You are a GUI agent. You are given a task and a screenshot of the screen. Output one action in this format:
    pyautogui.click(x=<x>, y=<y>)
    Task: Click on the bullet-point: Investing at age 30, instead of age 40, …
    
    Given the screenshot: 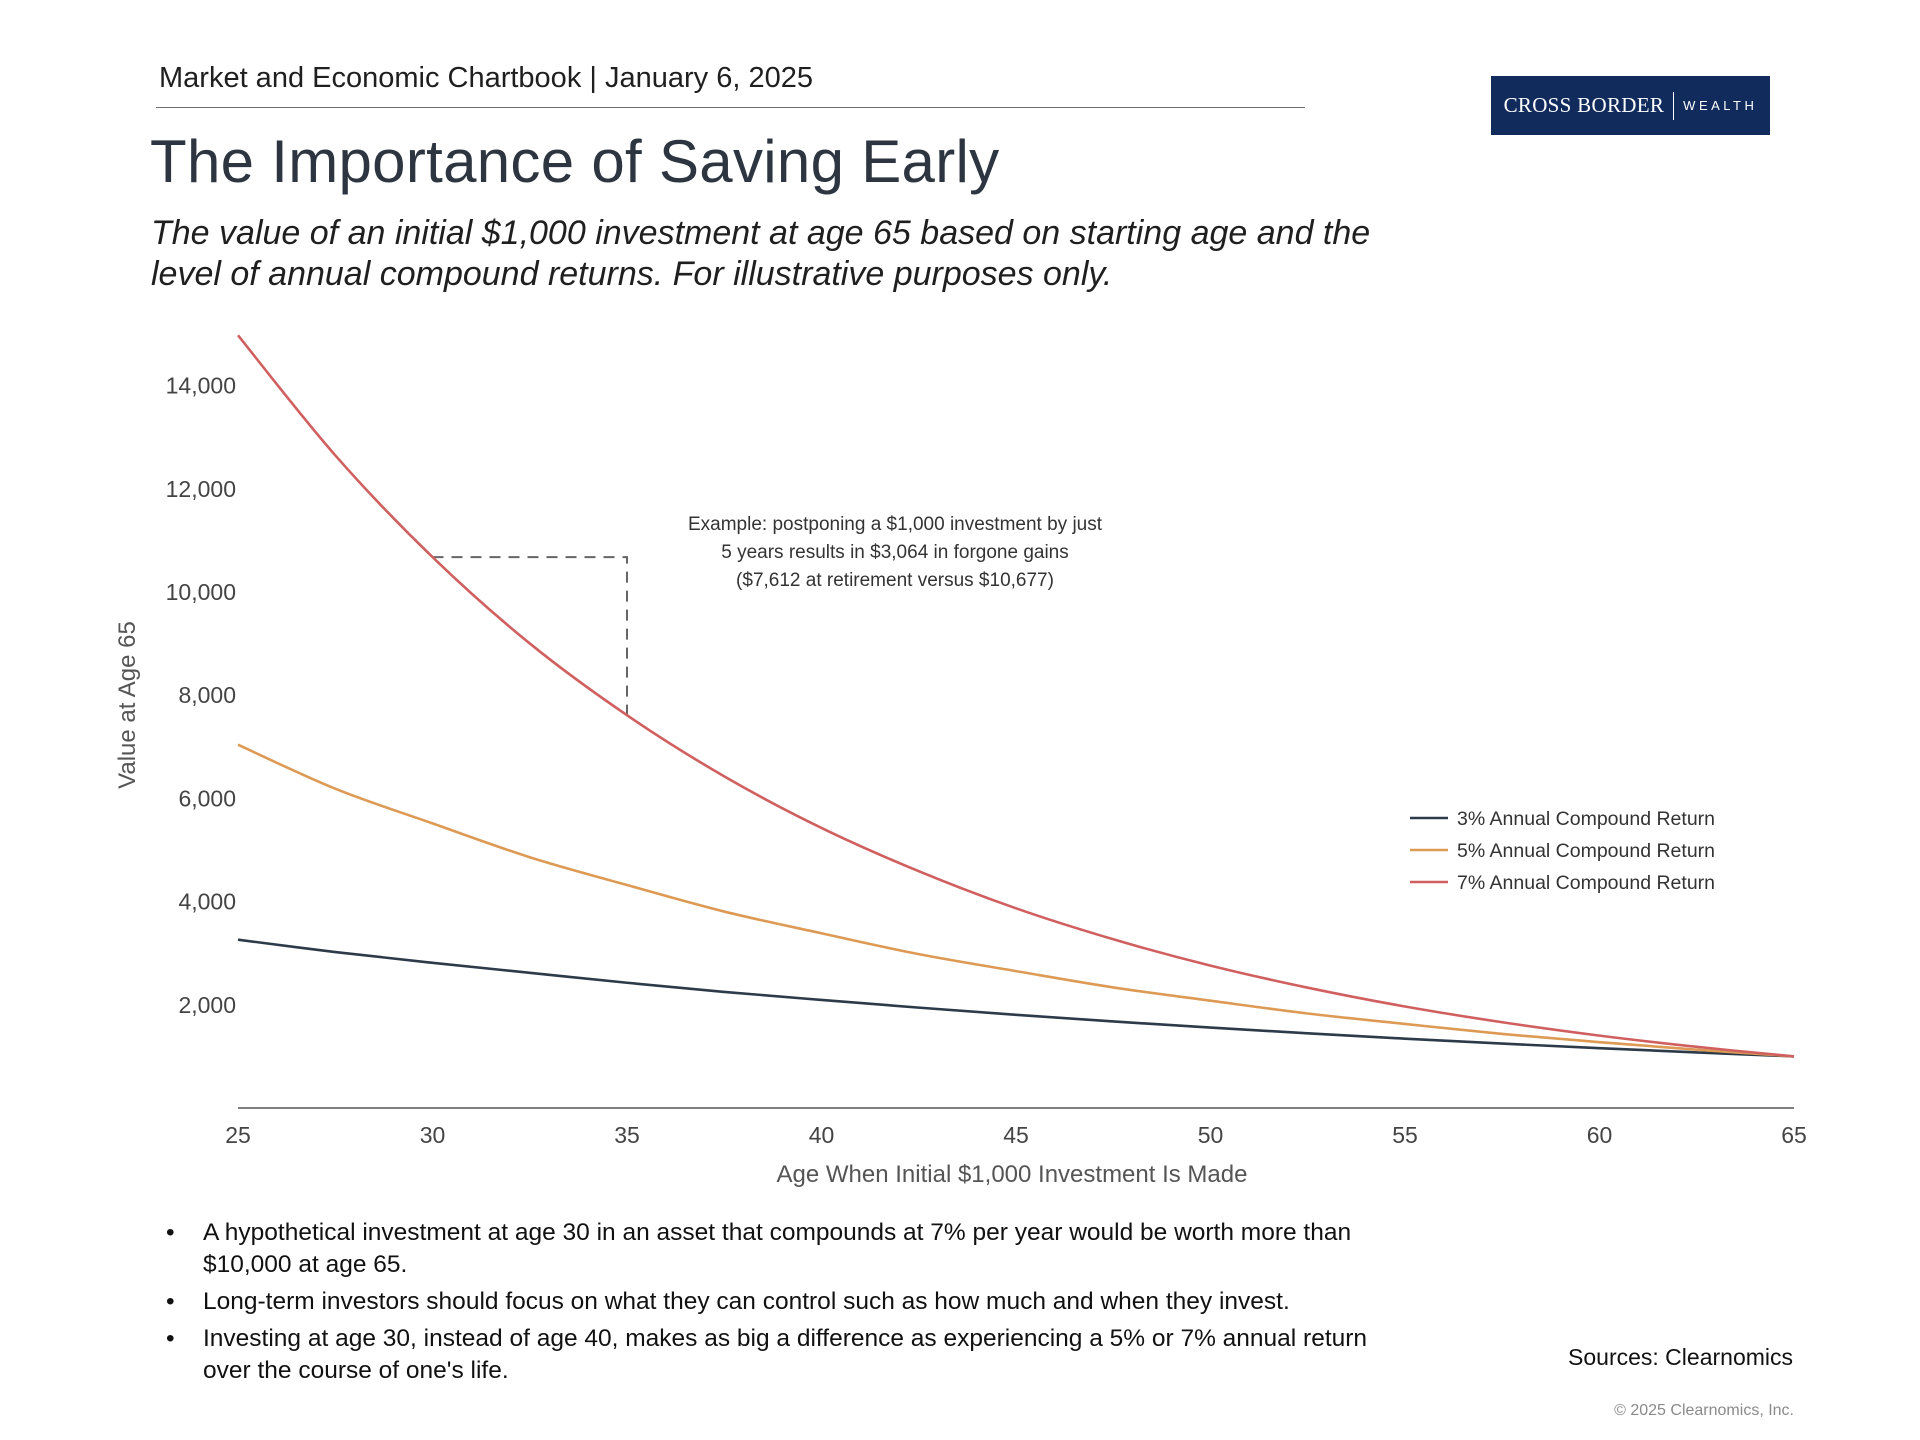 What is the action you would take?
    pyautogui.click(x=786, y=1355)
    